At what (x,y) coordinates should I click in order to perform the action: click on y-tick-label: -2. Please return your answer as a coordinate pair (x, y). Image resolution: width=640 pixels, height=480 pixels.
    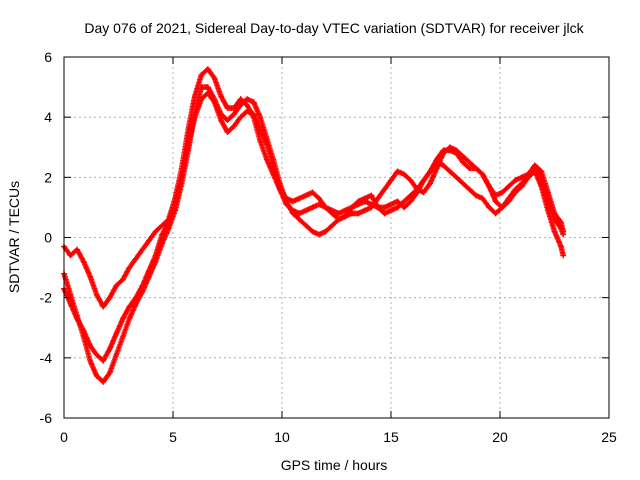
    Looking at the image, I should click on (46, 298).